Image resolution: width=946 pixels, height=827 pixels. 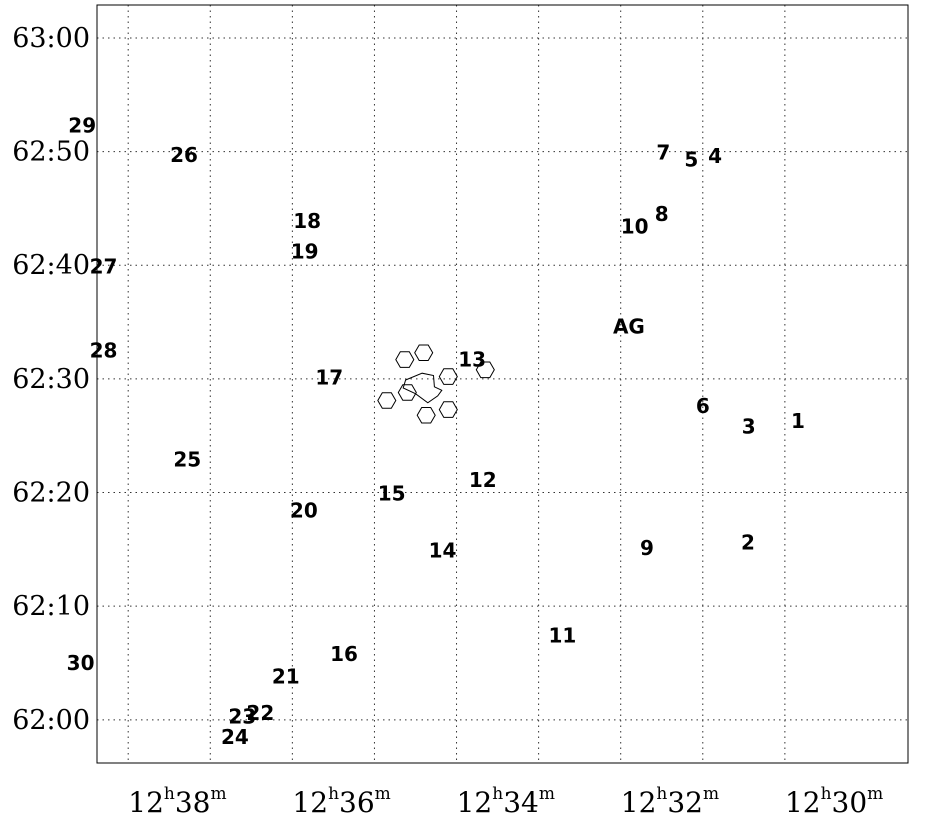 What do you see at coordinates (104, 350) in the screenshot?
I see `source-label: 28` at bounding box center [104, 350].